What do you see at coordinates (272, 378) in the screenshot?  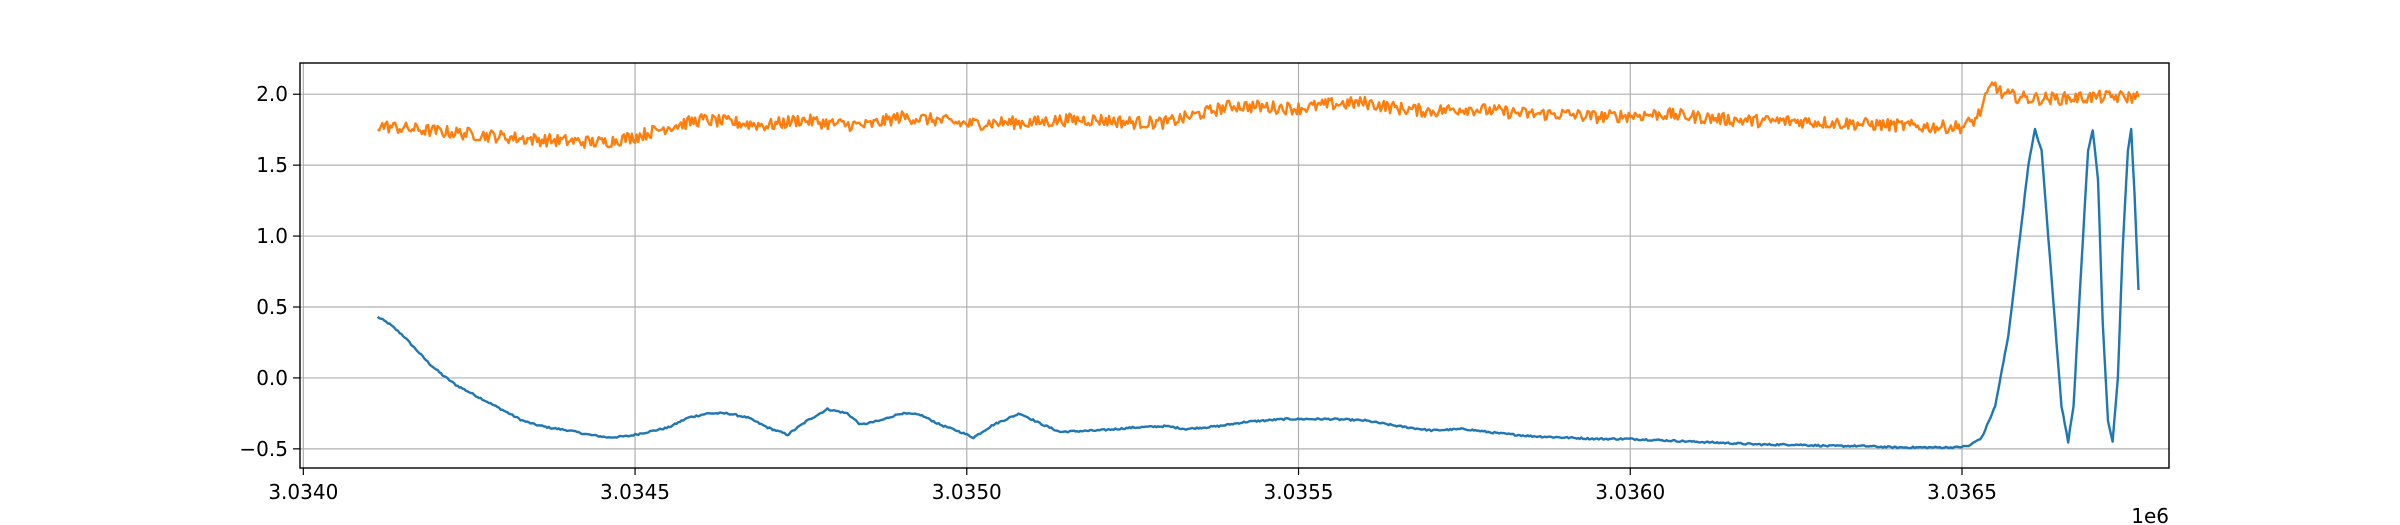 I see `y-tick-label: 0.0` at bounding box center [272, 378].